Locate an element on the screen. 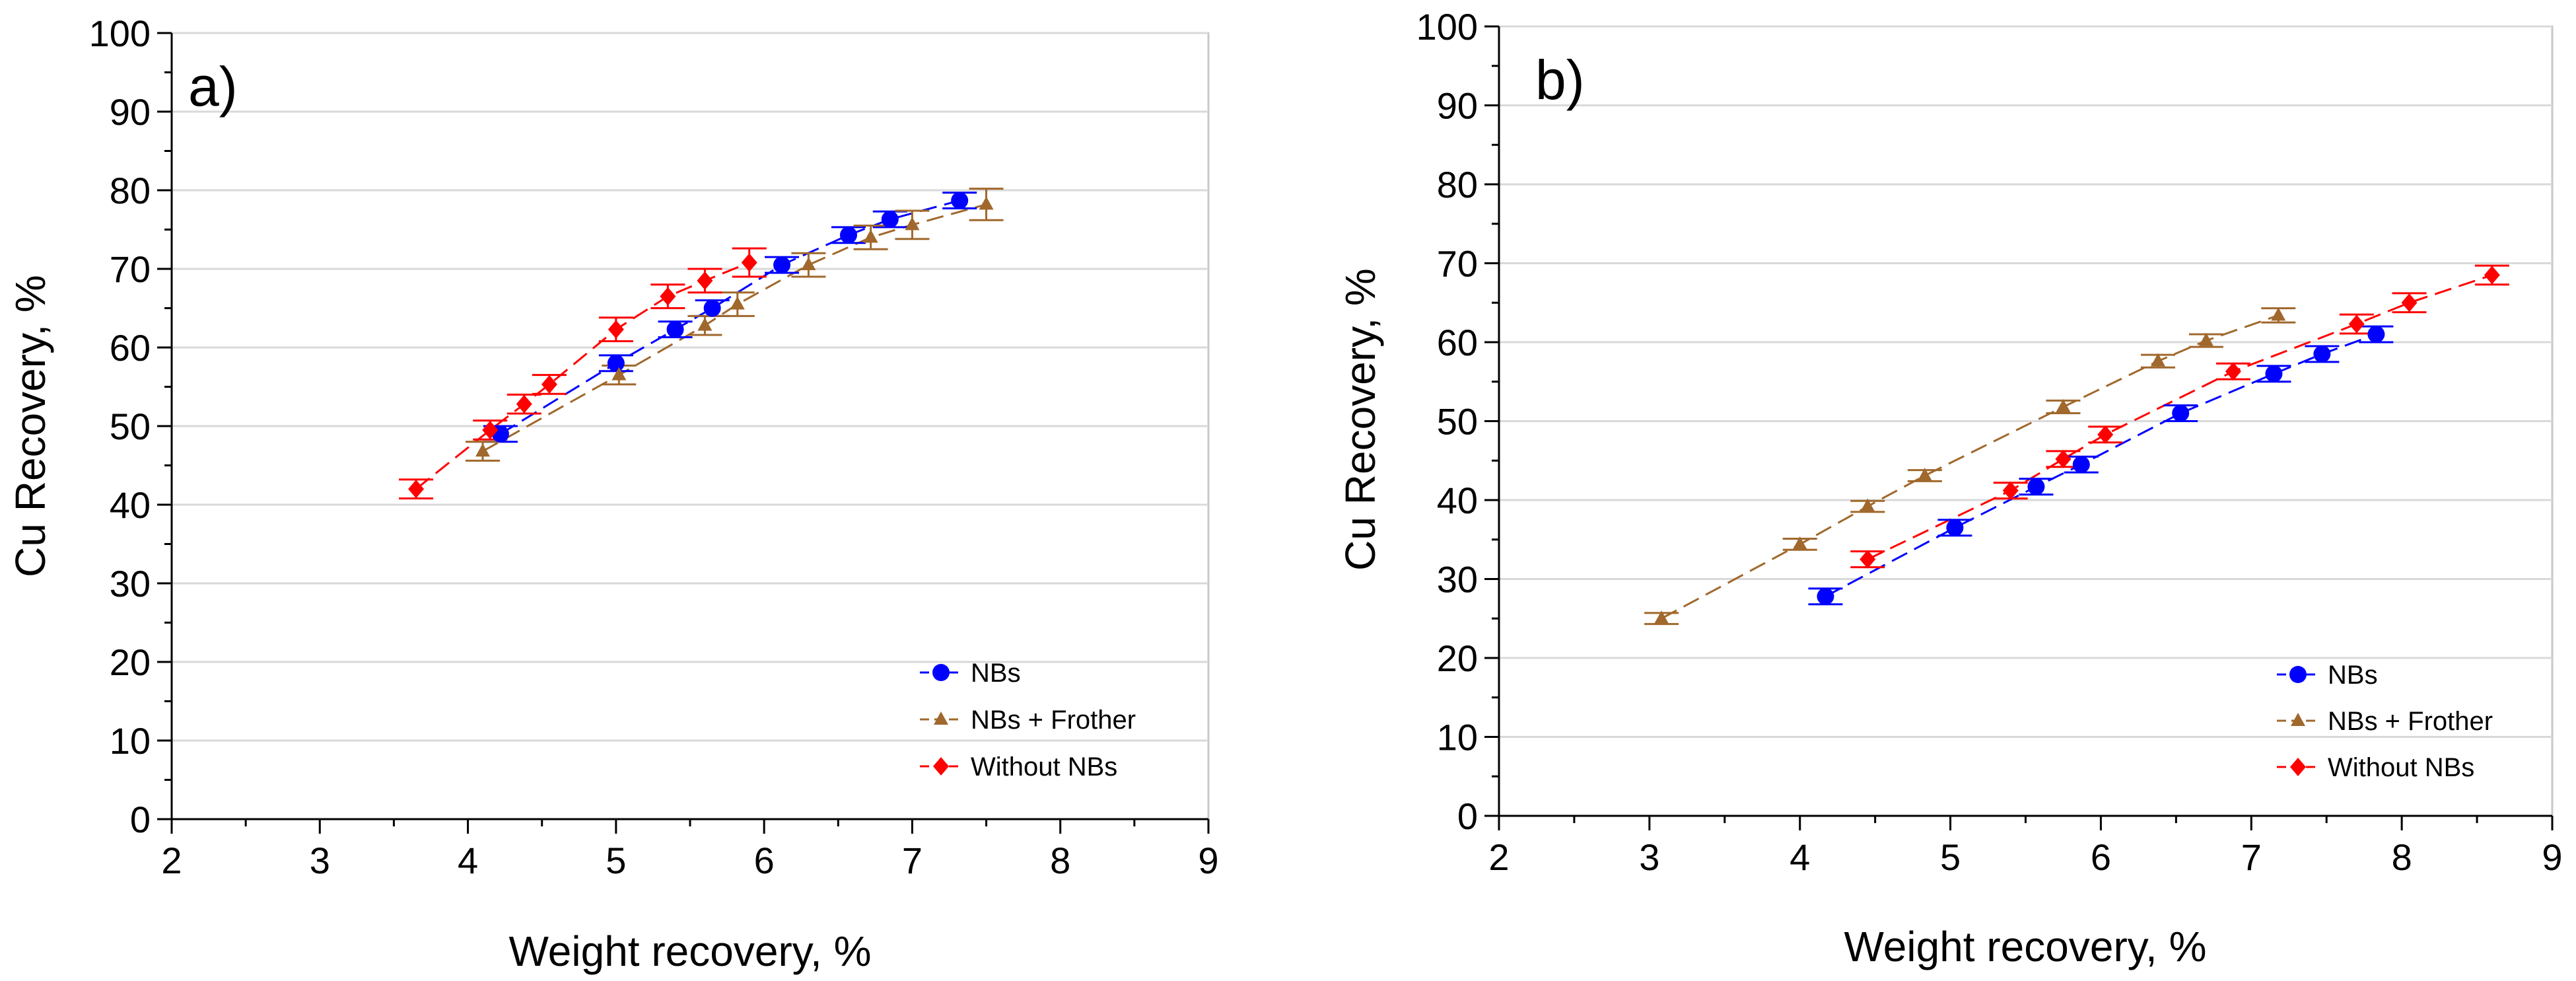  panel-label: a) is located at coordinates (213, 87).